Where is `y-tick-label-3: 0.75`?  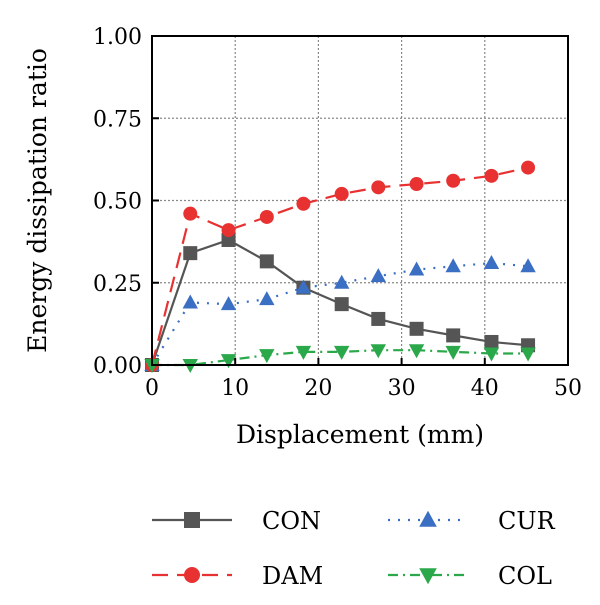
y-tick-label-3: 0.75 is located at coordinates (117, 119).